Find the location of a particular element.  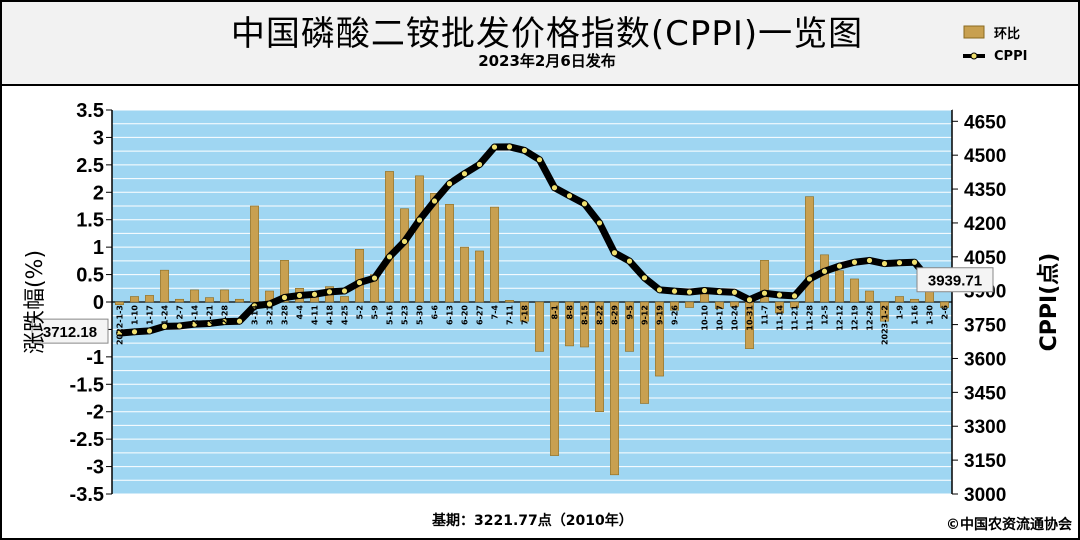

left-tick-label: 3.5 is located at coordinates (90, 111).